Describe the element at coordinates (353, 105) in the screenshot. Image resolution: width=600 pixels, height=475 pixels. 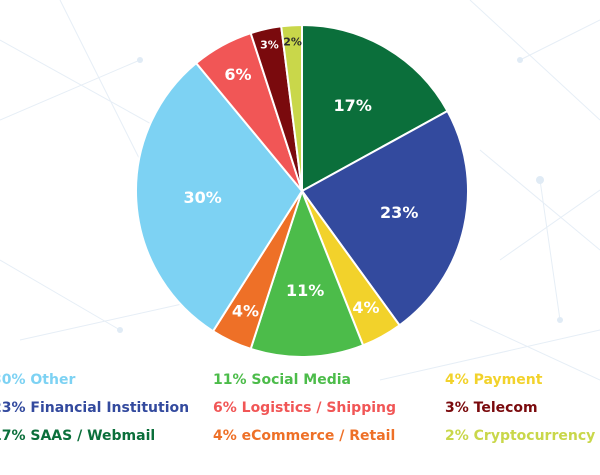
I see `slice-label-0: 17%` at that location.